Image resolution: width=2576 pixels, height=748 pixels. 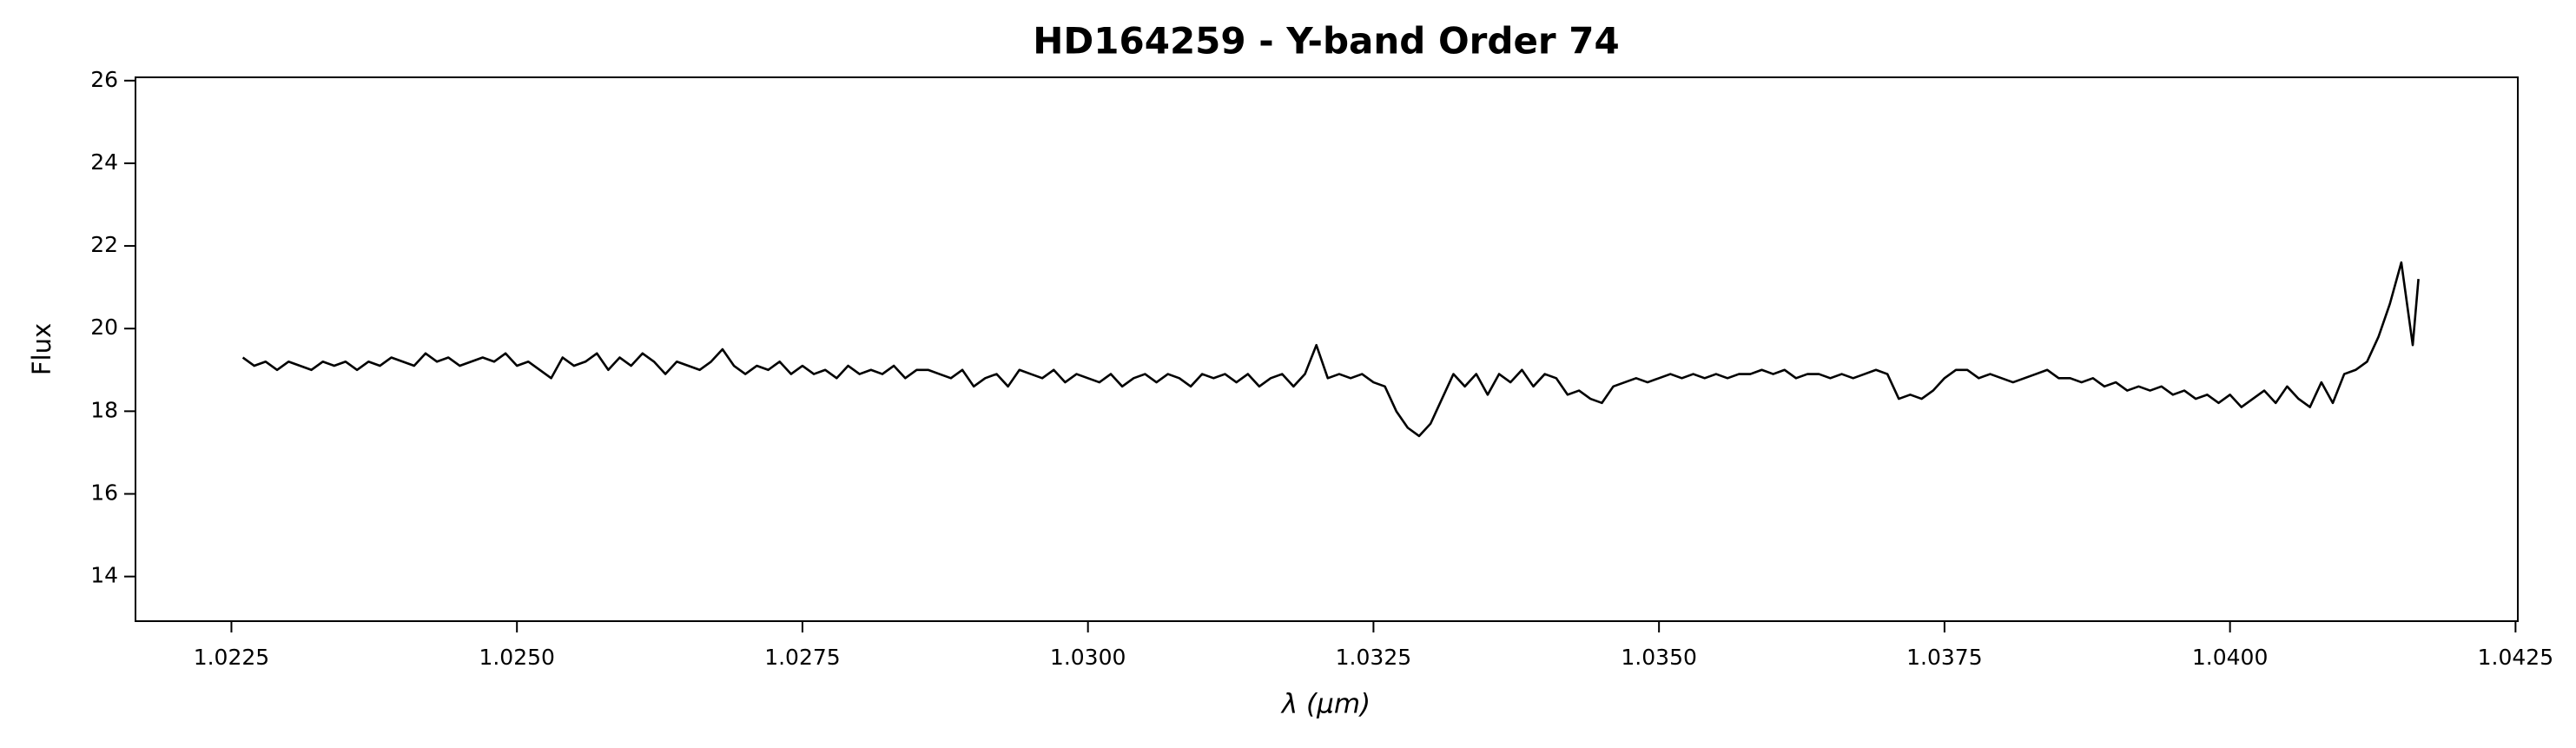 What do you see at coordinates (1088, 657) in the screenshot?
I see `x-tick-label: 1.0300` at bounding box center [1088, 657].